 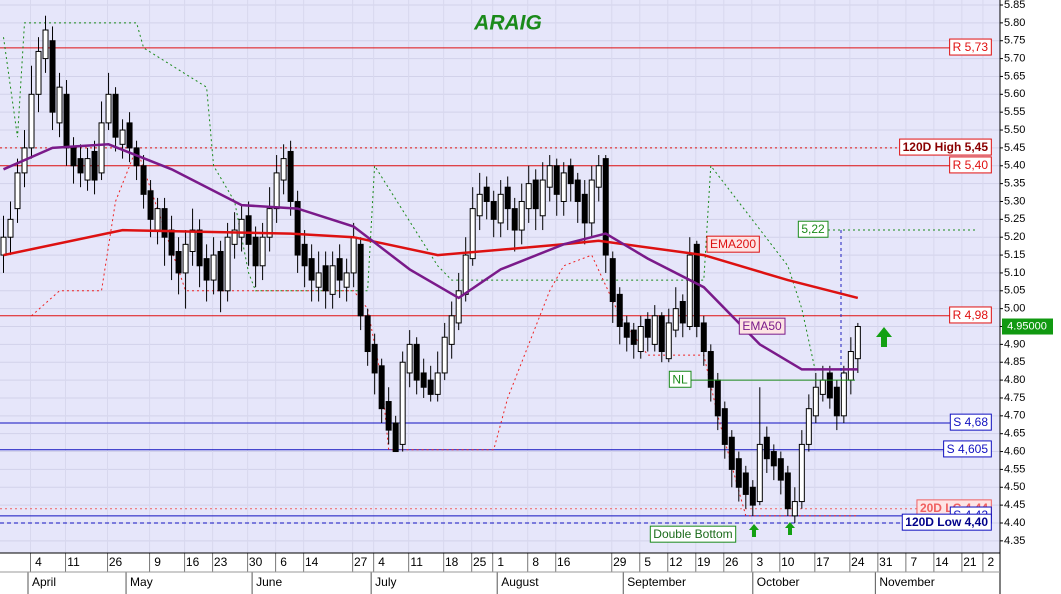 I want to click on pattern-label: Double Bottom, so click(x=692, y=534).